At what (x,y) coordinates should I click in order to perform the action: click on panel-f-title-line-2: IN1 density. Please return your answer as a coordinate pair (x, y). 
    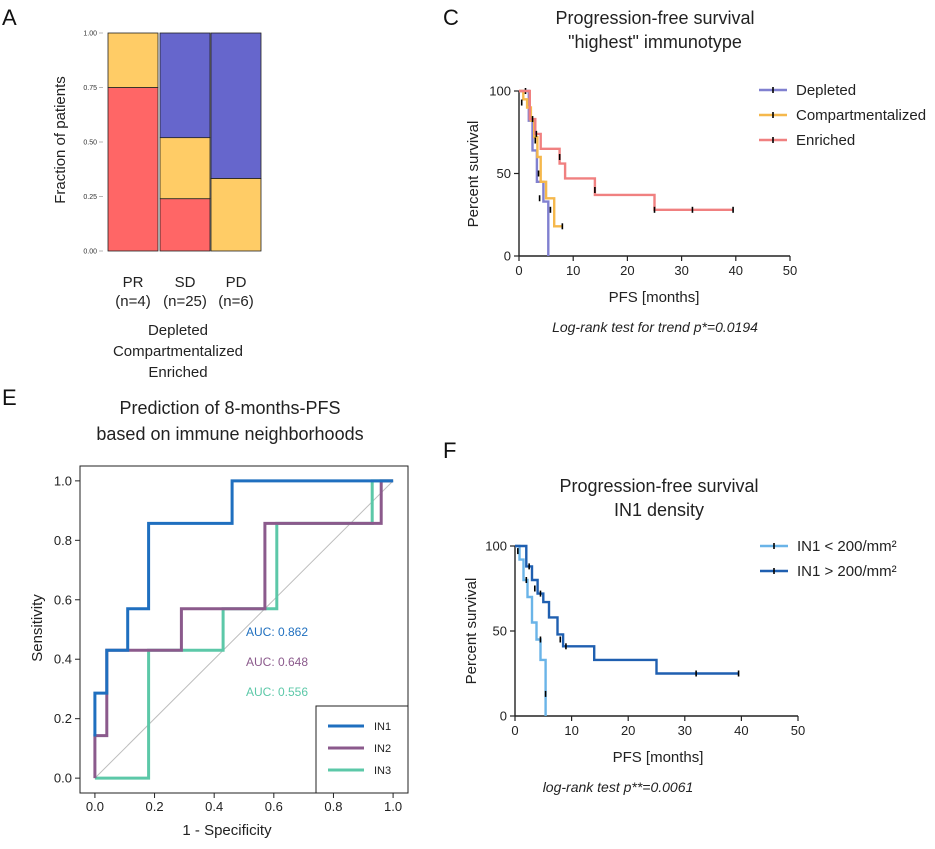
    Looking at the image, I should click on (659, 510).